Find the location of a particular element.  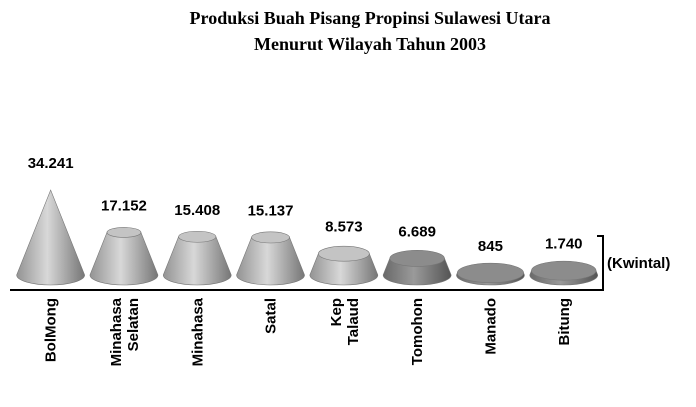

chart-subtitle: Menurut Wilayah Tahun 2003 is located at coordinates (370, 44).